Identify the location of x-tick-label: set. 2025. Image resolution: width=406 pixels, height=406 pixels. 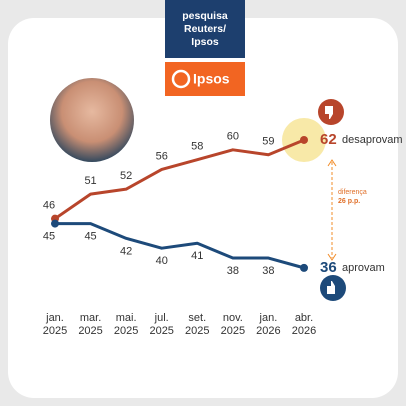
(197, 324).